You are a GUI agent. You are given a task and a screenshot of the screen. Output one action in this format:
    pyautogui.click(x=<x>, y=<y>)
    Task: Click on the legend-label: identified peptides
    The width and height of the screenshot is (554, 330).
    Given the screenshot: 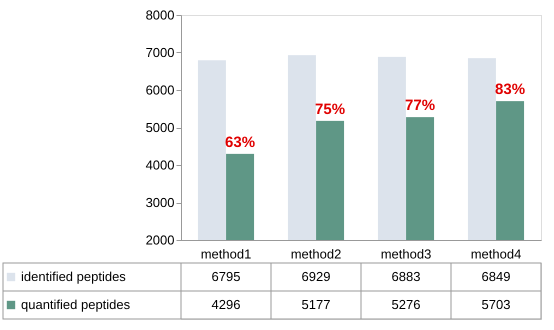 What is the action you would take?
    pyautogui.click(x=73, y=276)
    